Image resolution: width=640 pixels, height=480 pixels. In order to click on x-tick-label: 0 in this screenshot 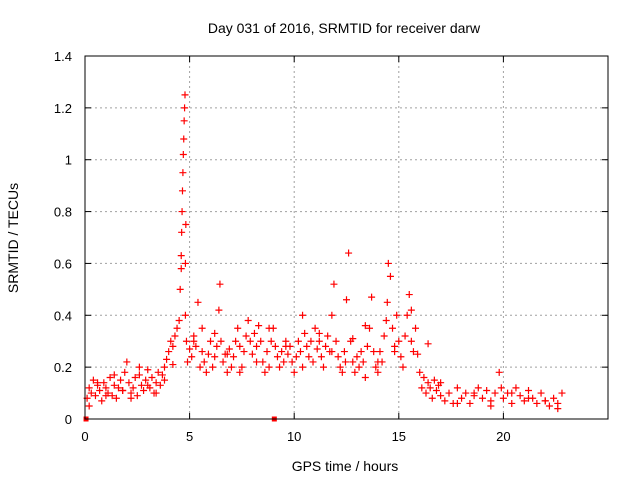, I will do `click(84, 436)`.